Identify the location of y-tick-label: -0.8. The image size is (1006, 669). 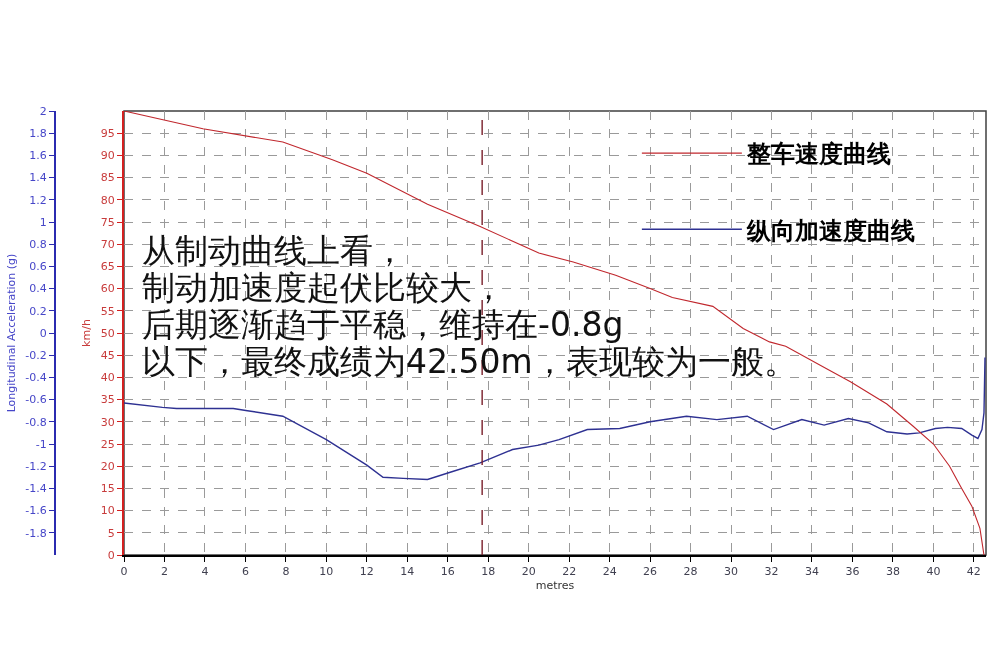
(36, 422).